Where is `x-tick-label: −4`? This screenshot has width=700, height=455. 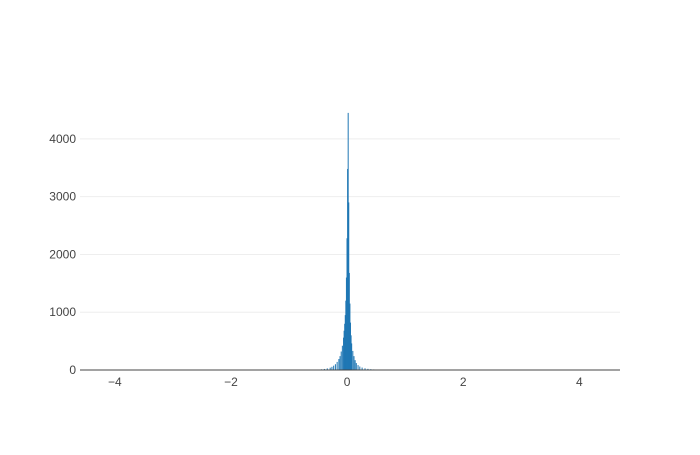 x-tick-label: −4 is located at coordinates (115, 382).